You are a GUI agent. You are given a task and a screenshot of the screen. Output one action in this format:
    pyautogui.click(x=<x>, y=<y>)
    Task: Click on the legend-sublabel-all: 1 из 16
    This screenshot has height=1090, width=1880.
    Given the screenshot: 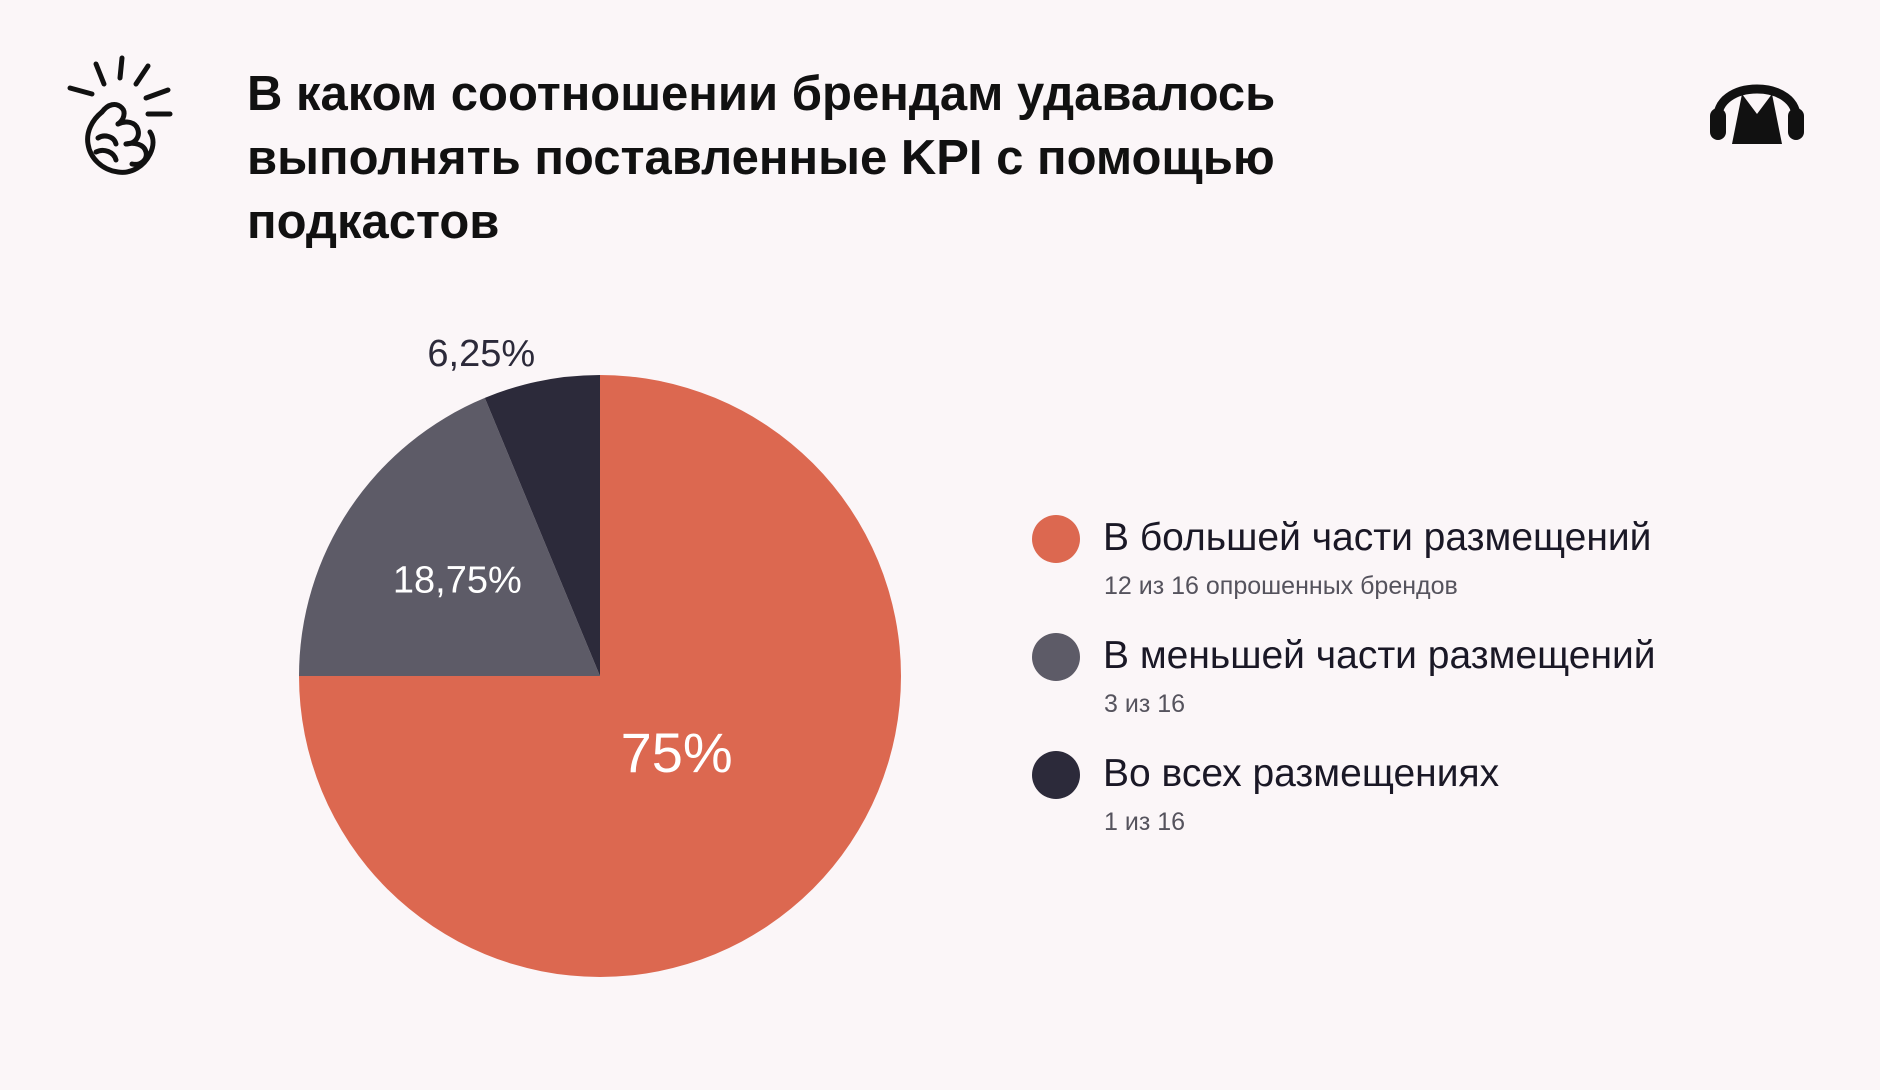 What is the action you would take?
    pyautogui.click(x=1145, y=822)
    